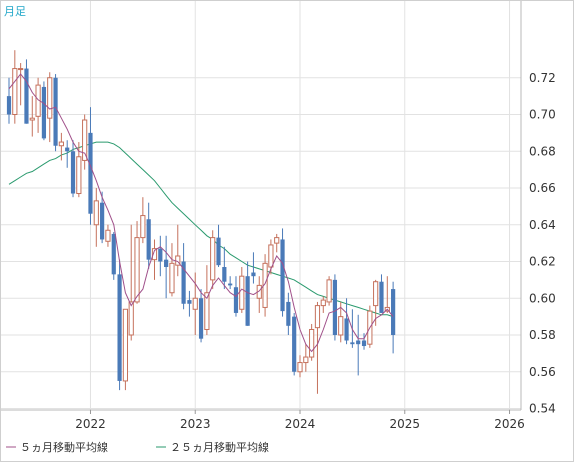  What do you see at coordinates (542, 188) in the screenshot?
I see `y-tick-label: 0.66` at bounding box center [542, 188].